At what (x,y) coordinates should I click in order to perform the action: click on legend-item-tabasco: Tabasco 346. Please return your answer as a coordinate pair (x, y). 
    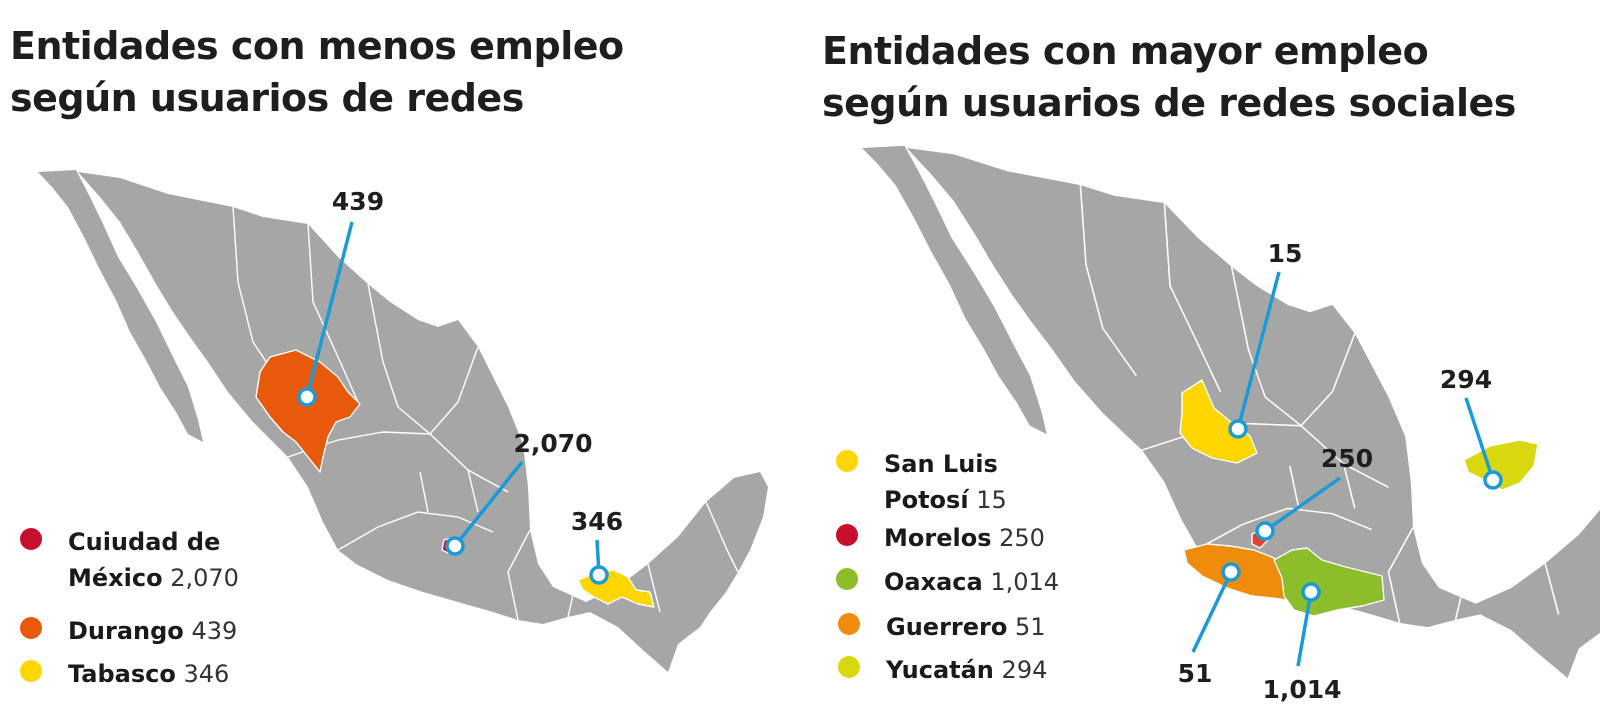
    Looking at the image, I should click on (124, 674).